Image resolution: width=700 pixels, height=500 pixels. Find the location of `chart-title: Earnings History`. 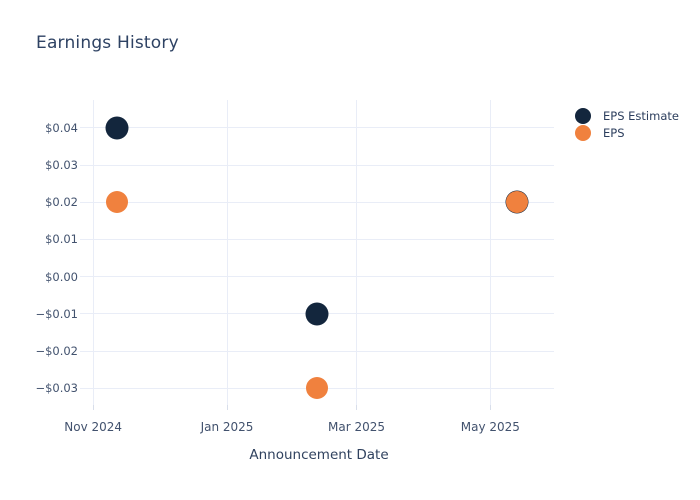

chart-title: Earnings History is located at coordinates (107, 43).